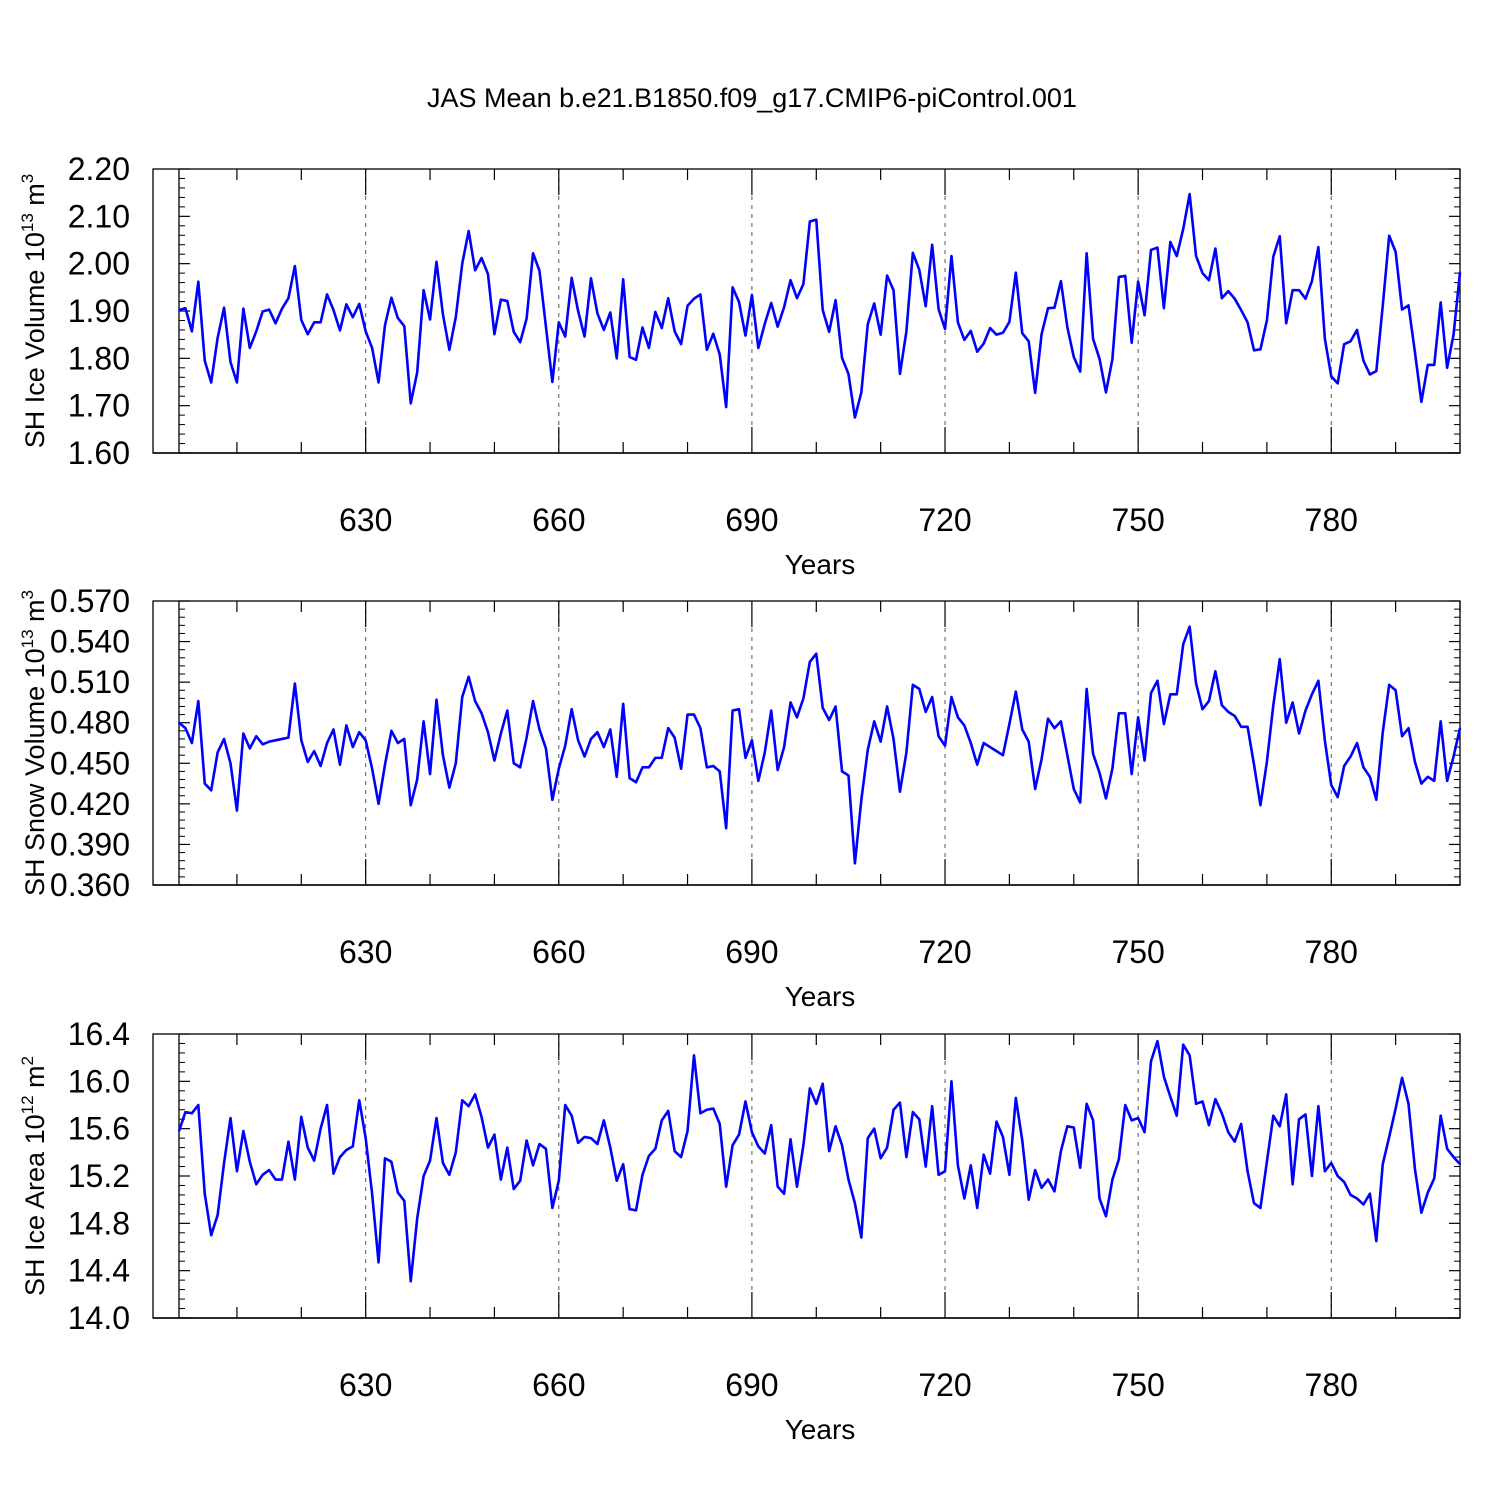  I want to click on y-tick-label: 0.420, so click(90, 804).